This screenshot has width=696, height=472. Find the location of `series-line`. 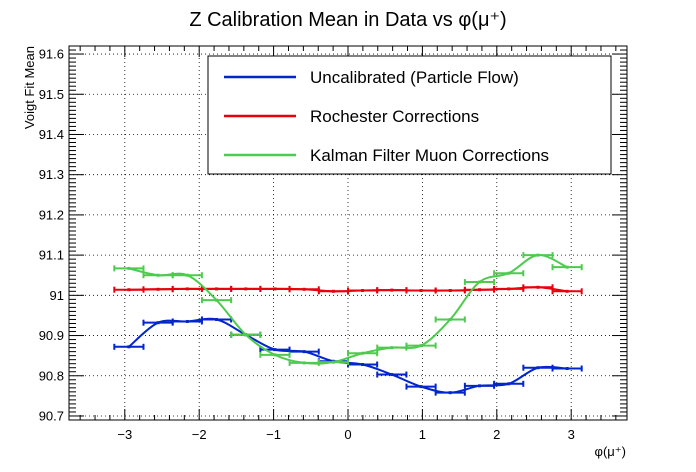

series-line is located at coordinates (348, 309).